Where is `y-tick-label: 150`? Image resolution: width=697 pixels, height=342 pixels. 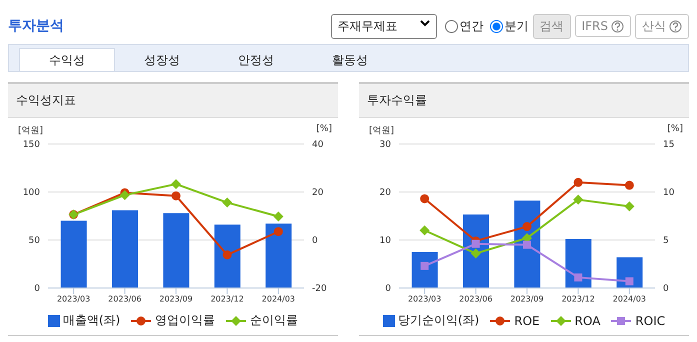 y-tick-label: 150 is located at coordinates (31, 145).